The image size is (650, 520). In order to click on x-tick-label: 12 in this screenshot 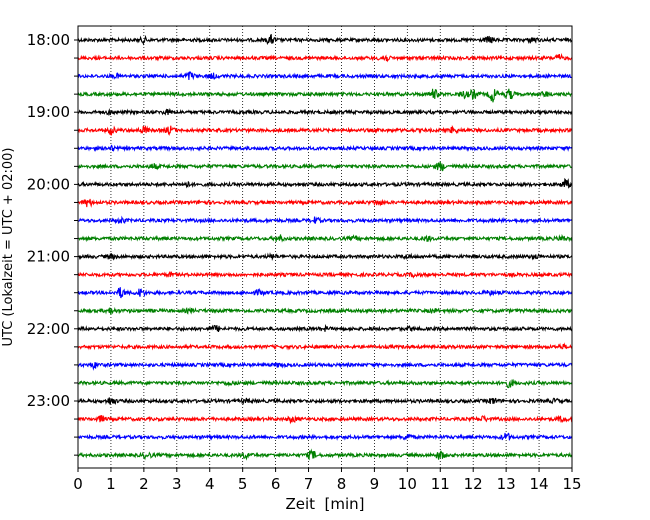, I will do `click(473, 484)`.